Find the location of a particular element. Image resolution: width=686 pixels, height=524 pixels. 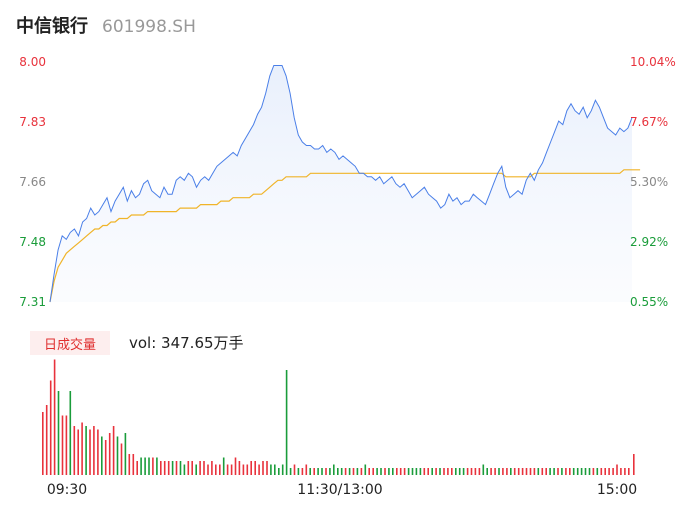

volume-text: vol: 347.65万手 is located at coordinates (186, 343).